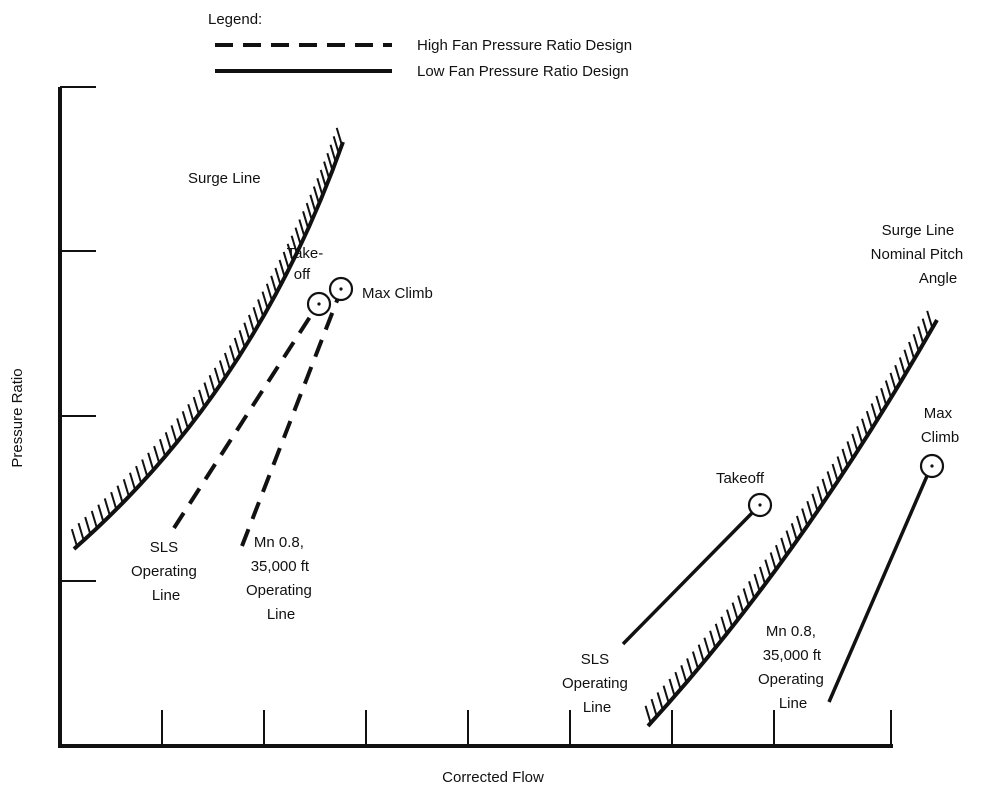 The height and width of the screenshot is (790, 993). Describe the element at coordinates (235, 19) in the screenshot. I see `legend-title: Legend:` at that location.